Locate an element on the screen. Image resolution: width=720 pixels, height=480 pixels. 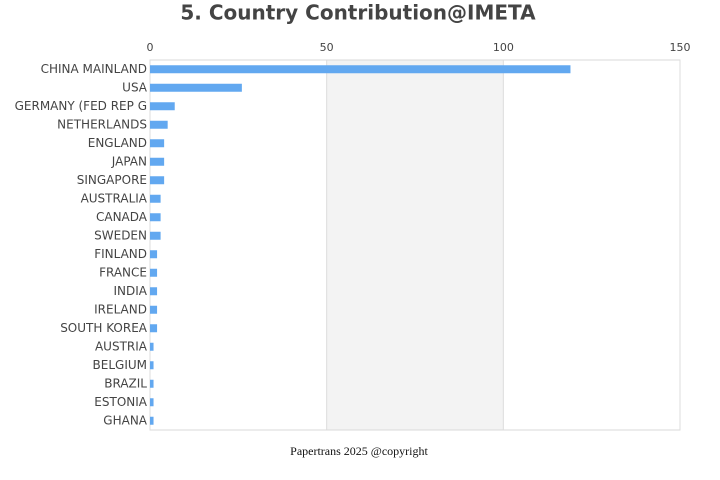
x-tick-label: 50 is located at coordinates (327, 47).